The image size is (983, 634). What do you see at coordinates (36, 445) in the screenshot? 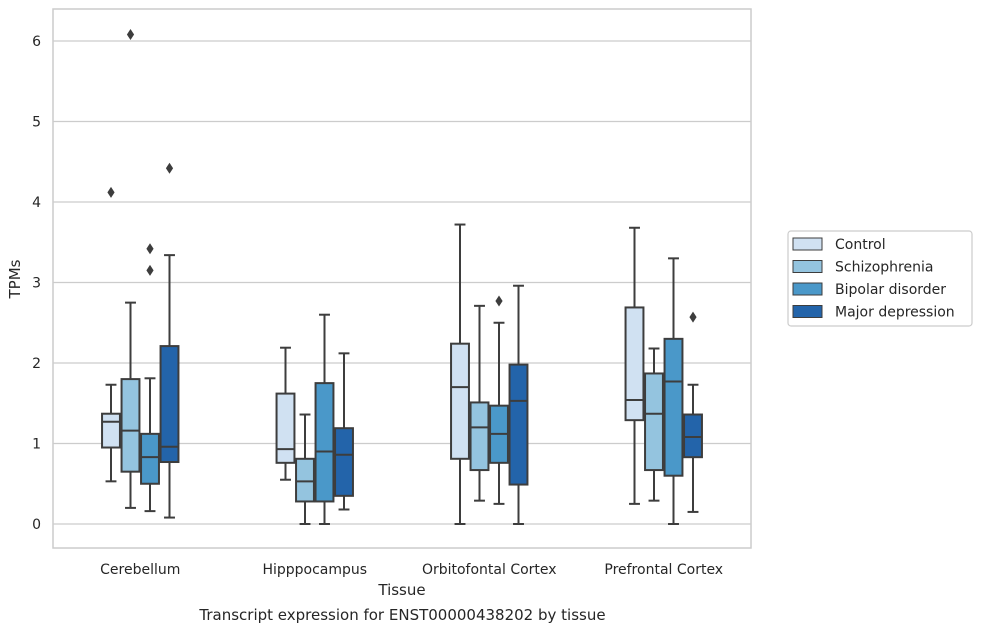
I see `y-tick-label: 1` at bounding box center [36, 445].